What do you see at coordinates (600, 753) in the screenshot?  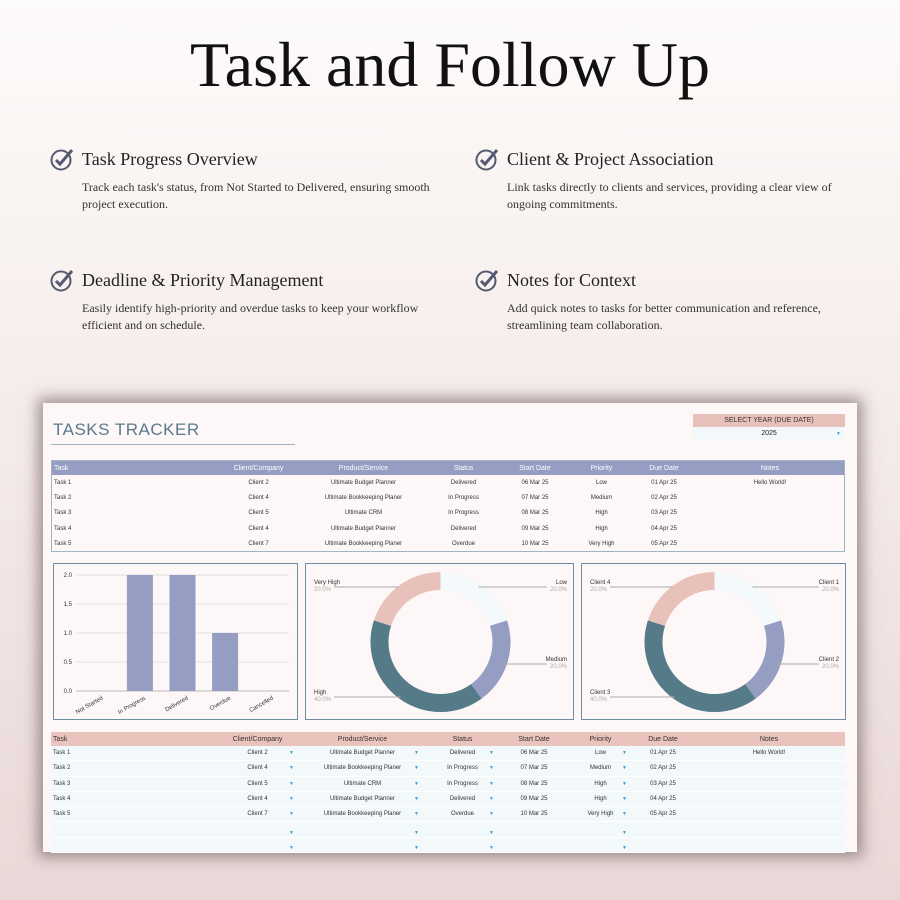 I see `cell: Low ▼` at bounding box center [600, 753].